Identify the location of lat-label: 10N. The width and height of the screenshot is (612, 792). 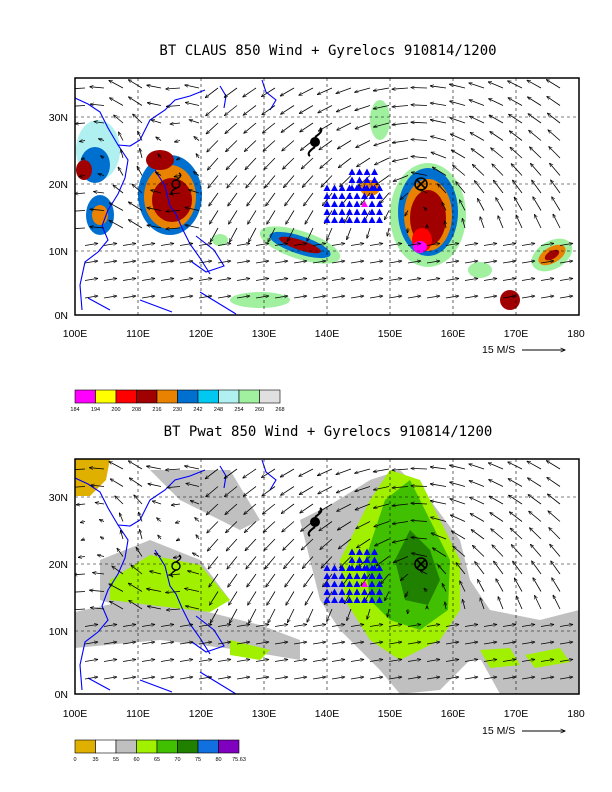
(58, 632).